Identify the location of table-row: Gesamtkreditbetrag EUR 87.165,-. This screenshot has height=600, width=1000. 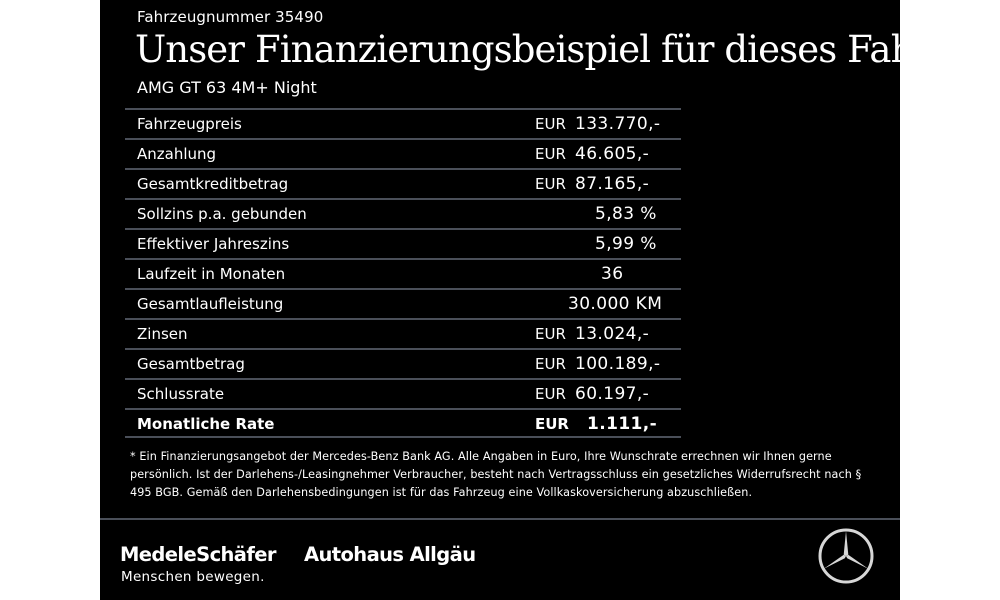
(403, 183).